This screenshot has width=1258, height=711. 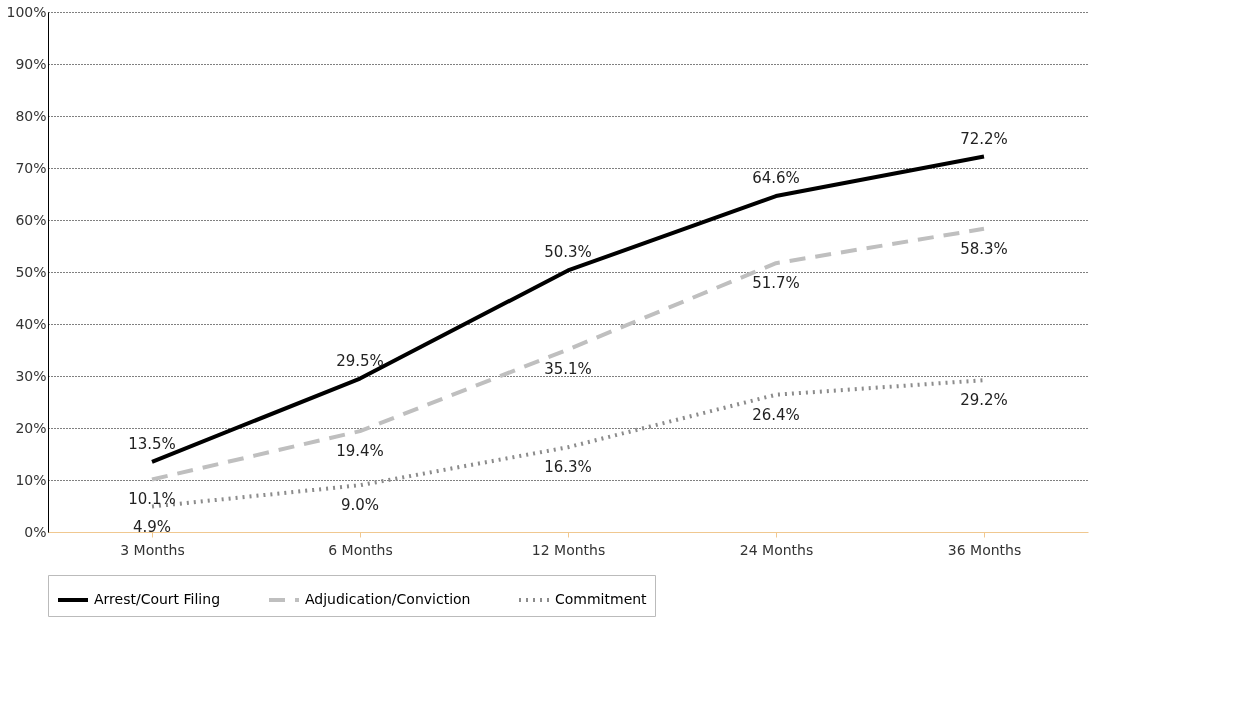 I want to click on y-tick-label: 50%, so click(x=31, y=271).